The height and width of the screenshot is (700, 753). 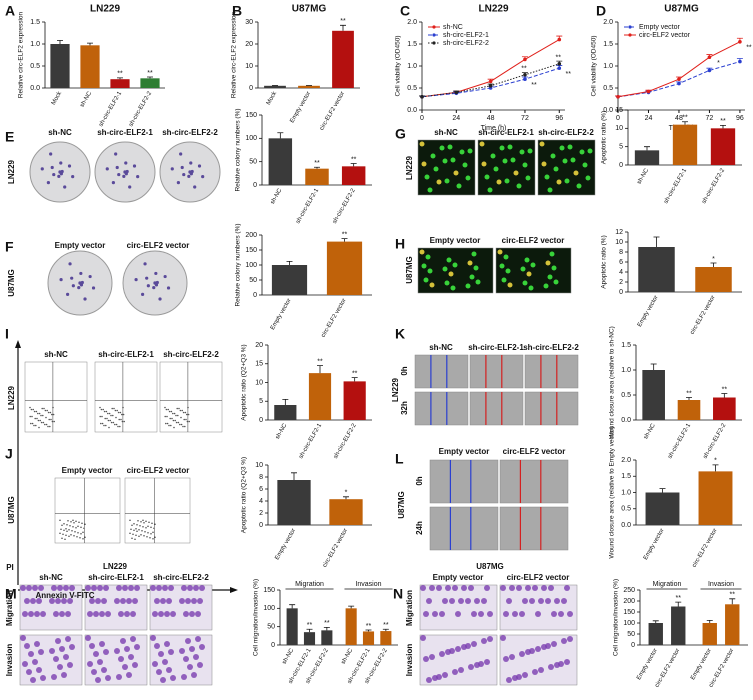 What do you see at coordinates (9, 608) in the screenshot?
I see `image-label: Migration` at bounding box center [9, 608].